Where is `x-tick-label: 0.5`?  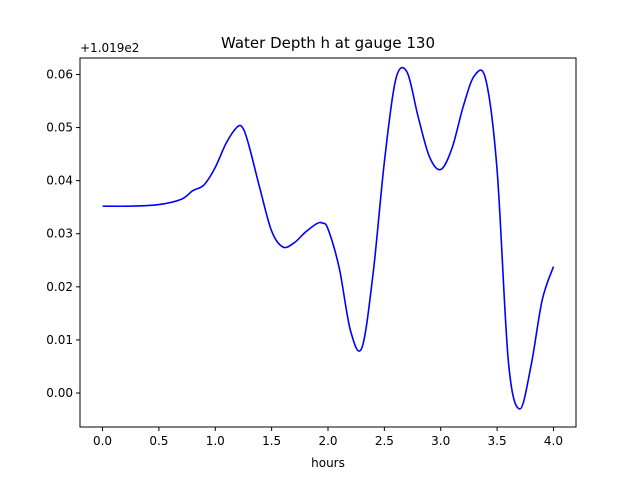 x-tick-label: 0.5 is located at coordinates (158, 441).